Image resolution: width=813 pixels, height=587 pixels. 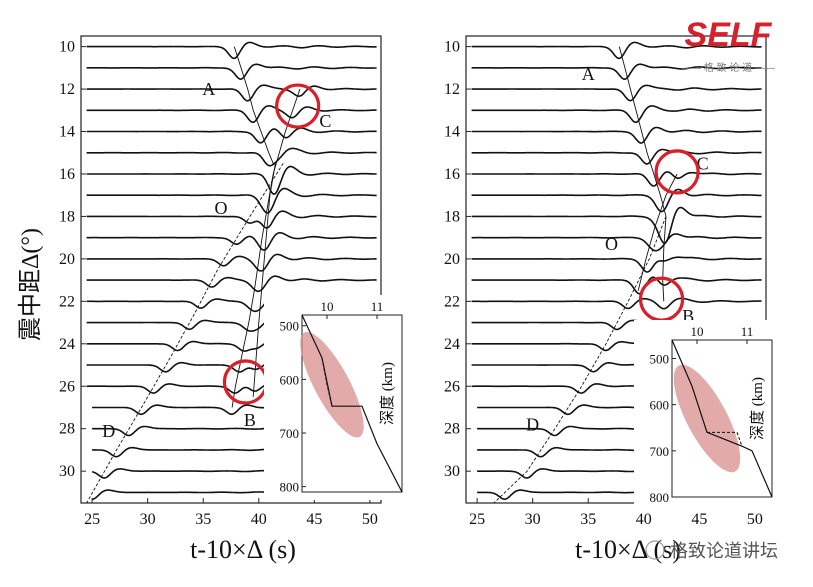 I want to click on logo-title: SELF, so click(x=729, y=35).